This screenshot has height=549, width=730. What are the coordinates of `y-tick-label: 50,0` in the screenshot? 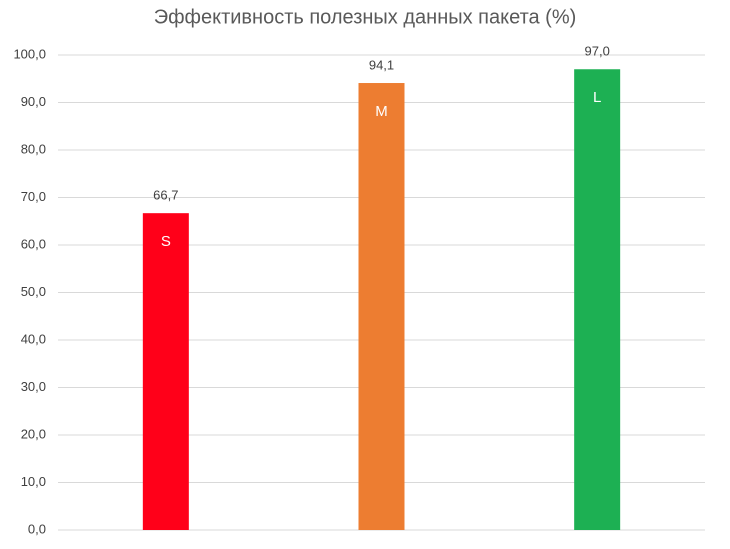 It's located at (33, 291).